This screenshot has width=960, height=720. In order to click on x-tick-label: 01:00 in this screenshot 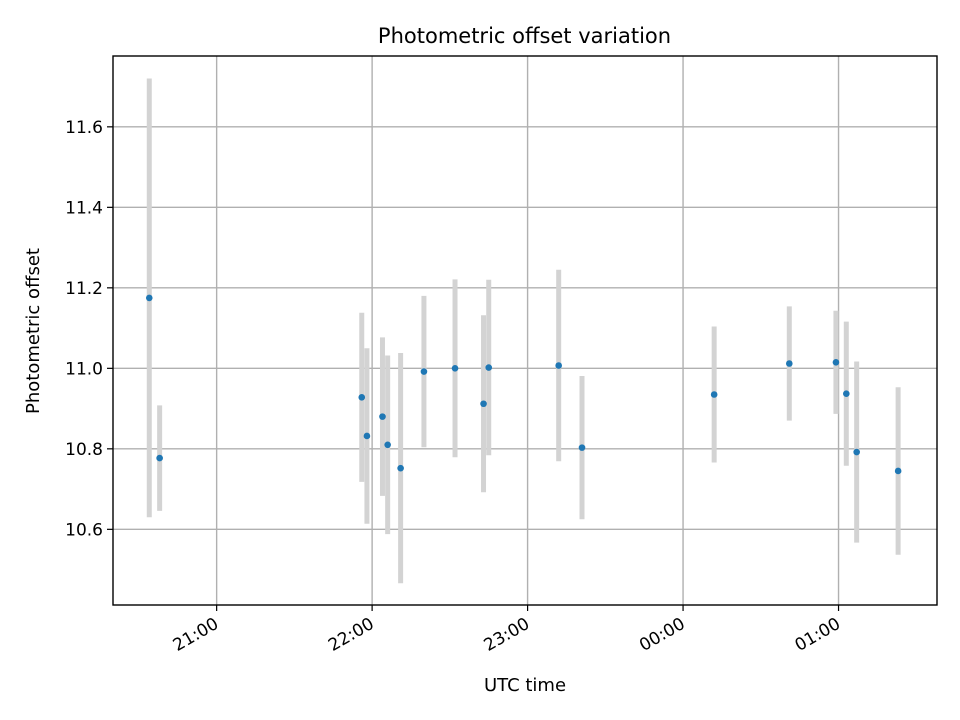, I will do `click(818, 635)`.